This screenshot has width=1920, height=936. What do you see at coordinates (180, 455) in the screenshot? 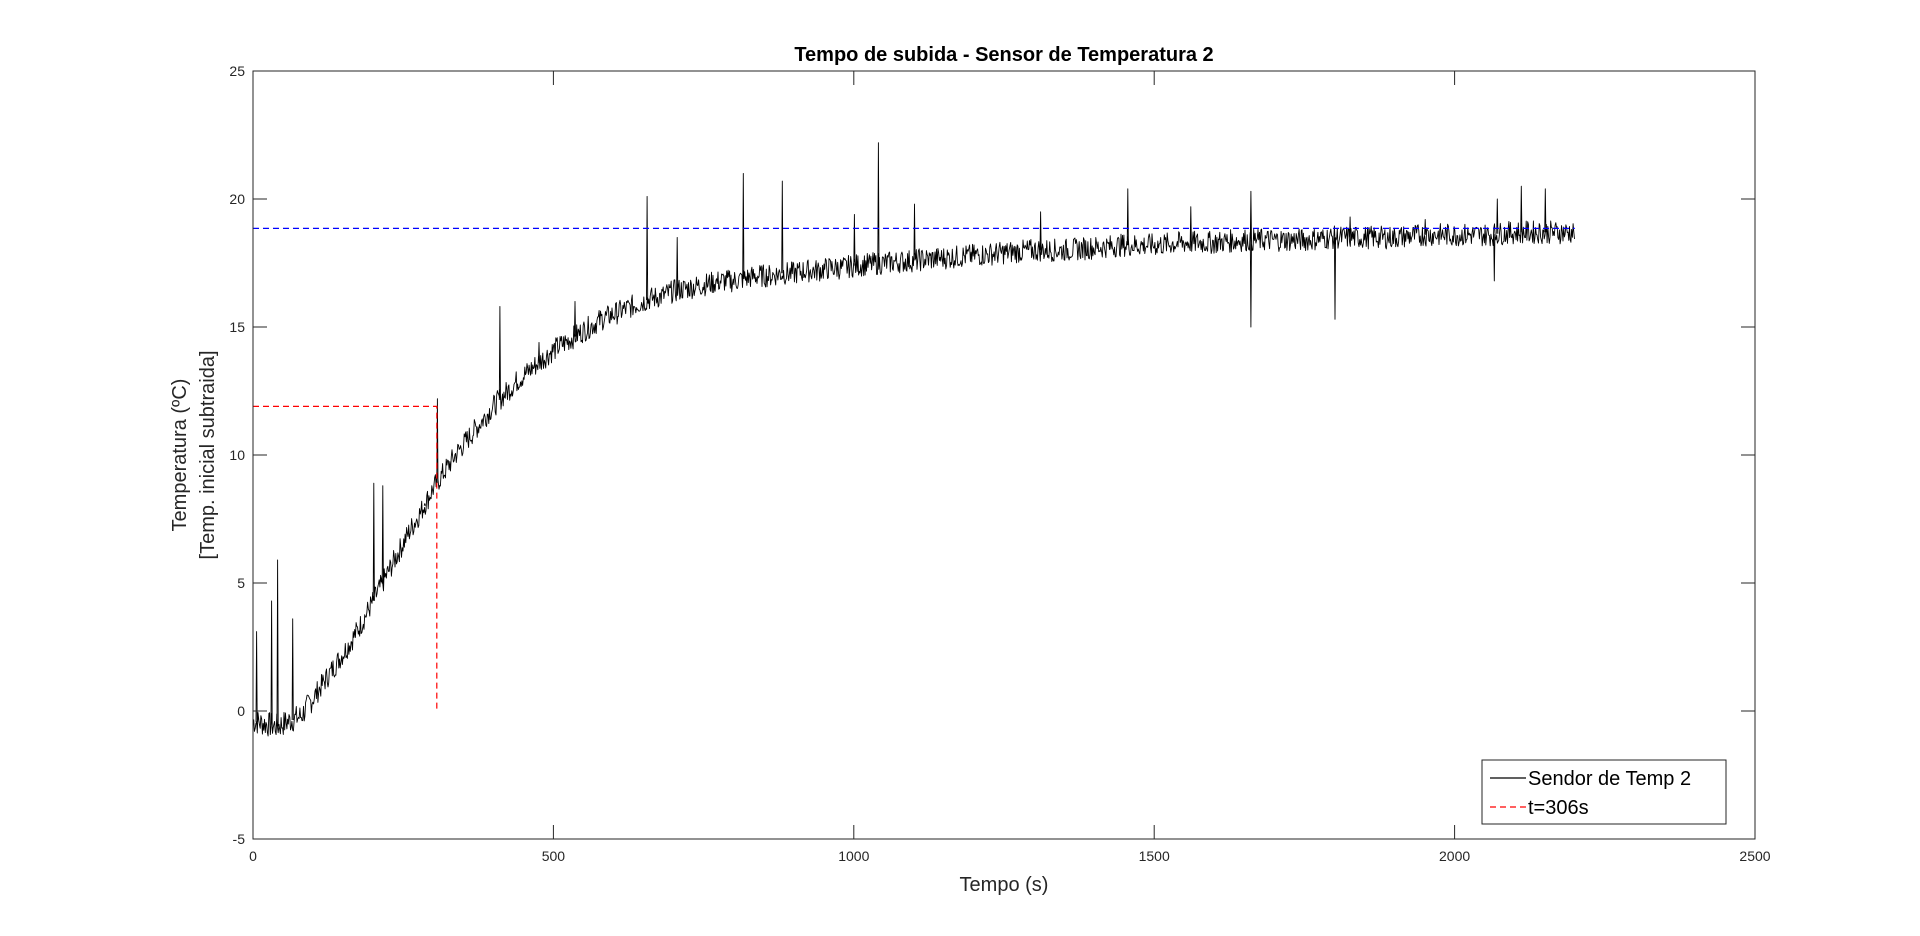
I see `y-axis-label-line1: Temperatura (ºC)` at bounding box center [180, 455].